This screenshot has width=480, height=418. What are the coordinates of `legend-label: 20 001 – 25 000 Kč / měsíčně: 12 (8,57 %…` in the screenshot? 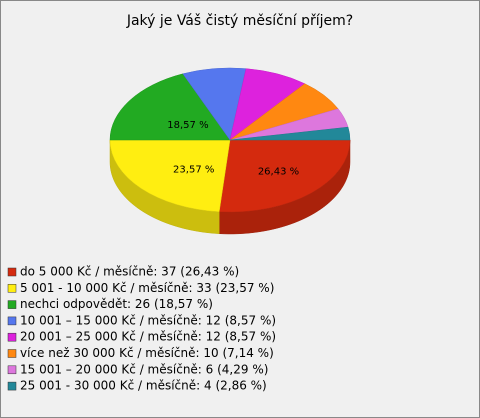 It's located at (148, 337).